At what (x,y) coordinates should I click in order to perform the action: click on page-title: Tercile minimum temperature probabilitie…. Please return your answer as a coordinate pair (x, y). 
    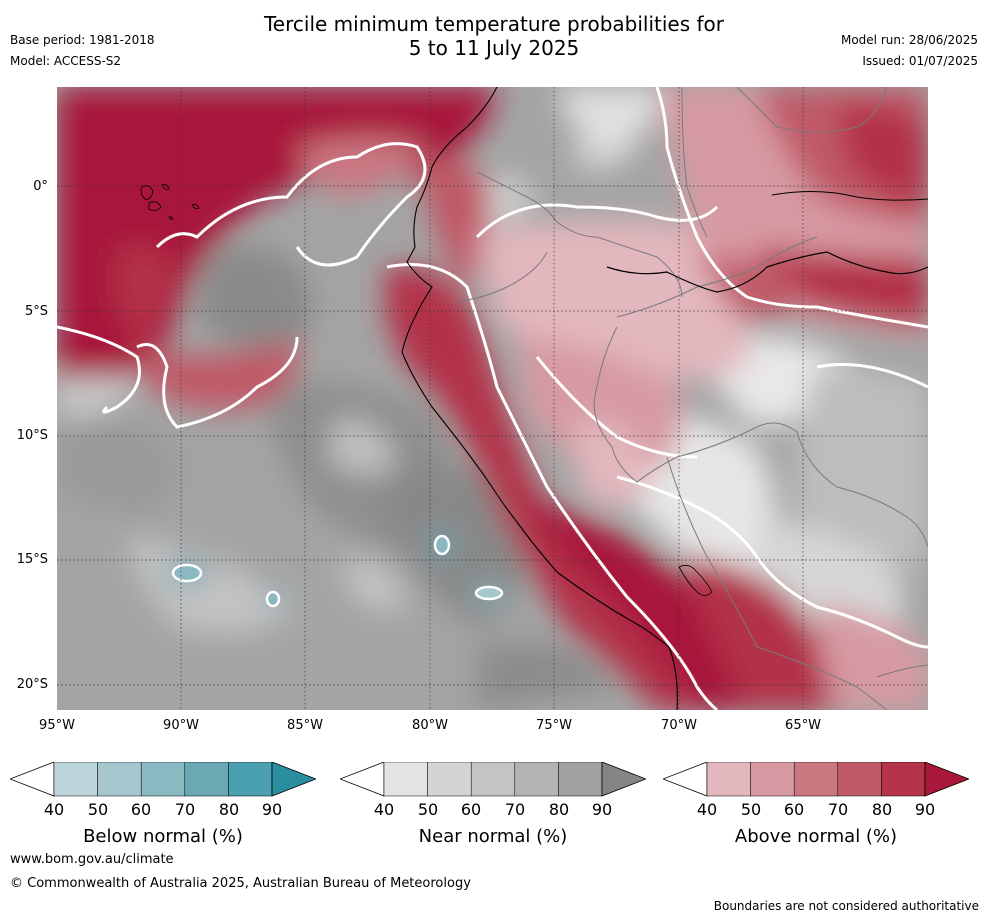
    Looking at the image, I should click on (494, 36).